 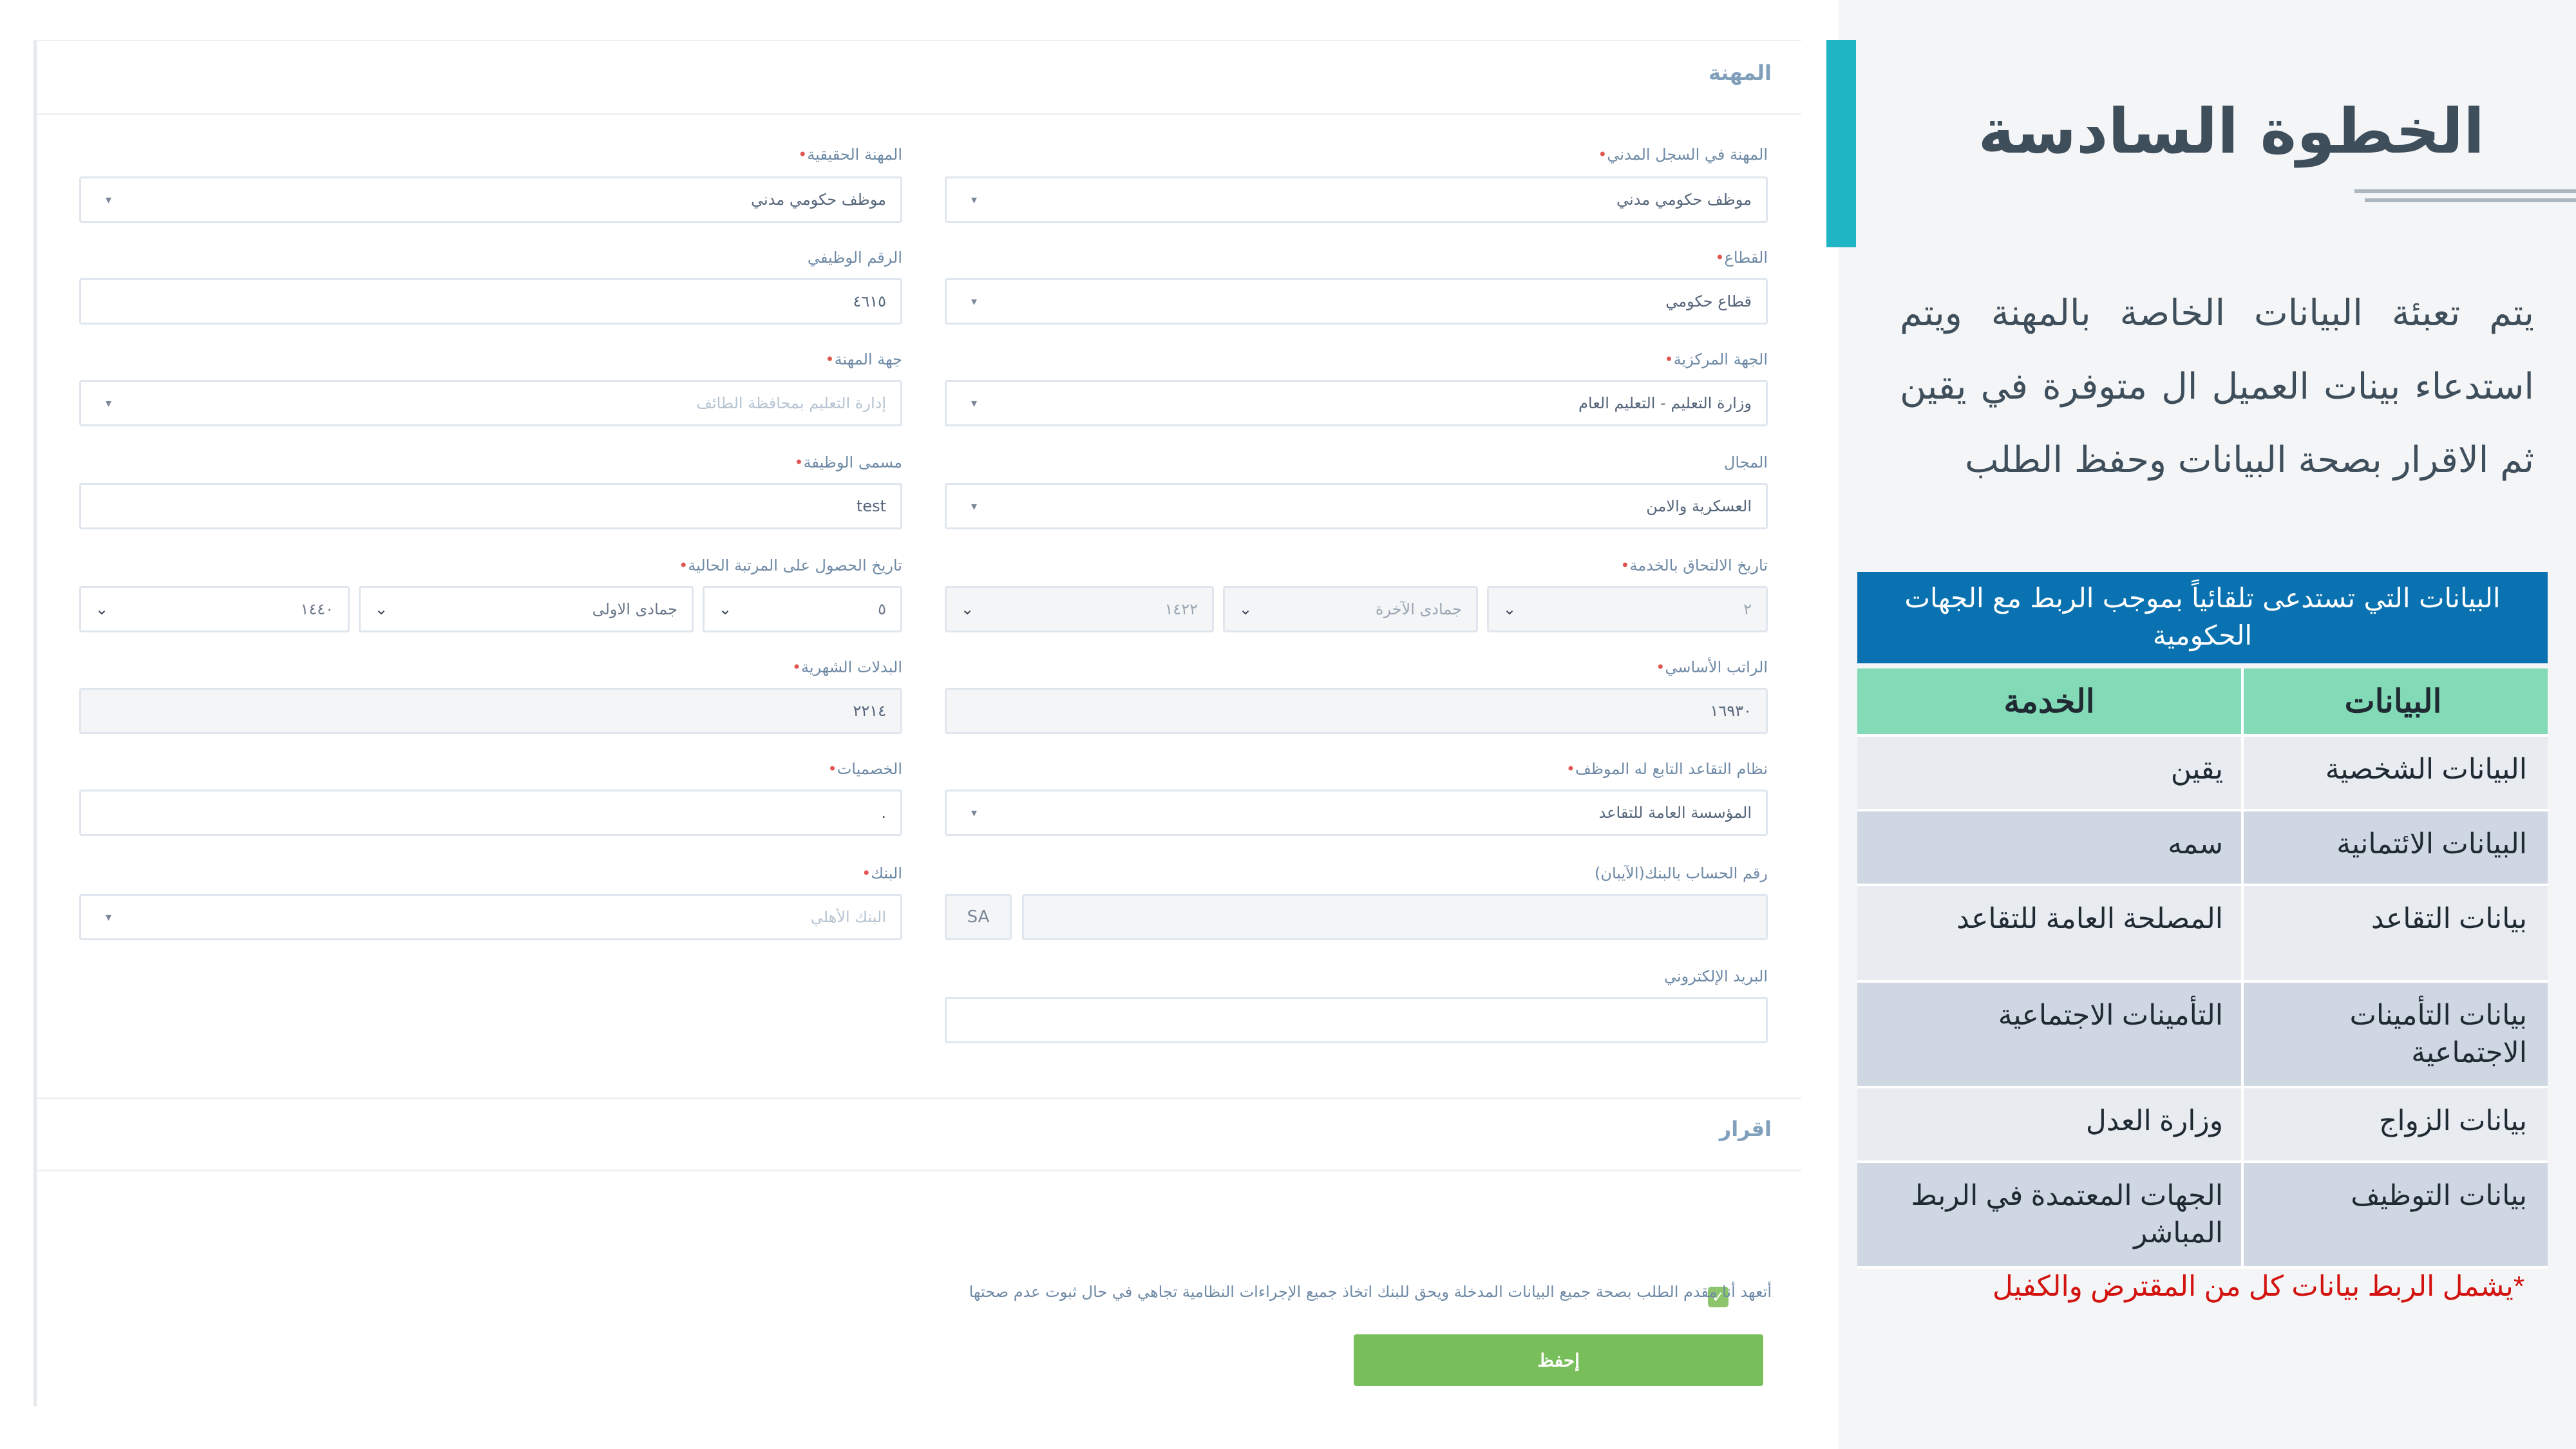 I want to click on iban-label: رقم الحساب بالبنك(الآيبان), so click(x=1681, y=873).